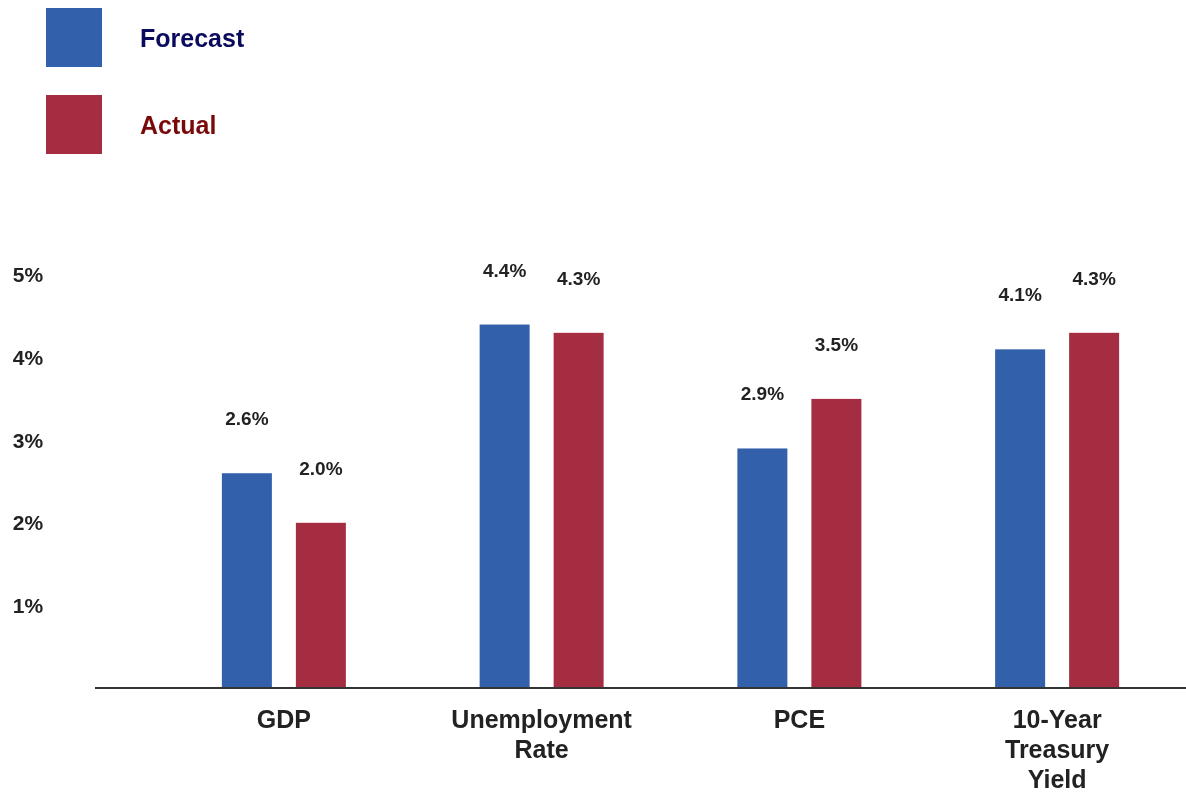 Image resolution: width=1186 pixels, height=805 pixels. Describe the element at coordinates (28, 275) in the screenshot. I see `y-tick-label: 5%` at that location.